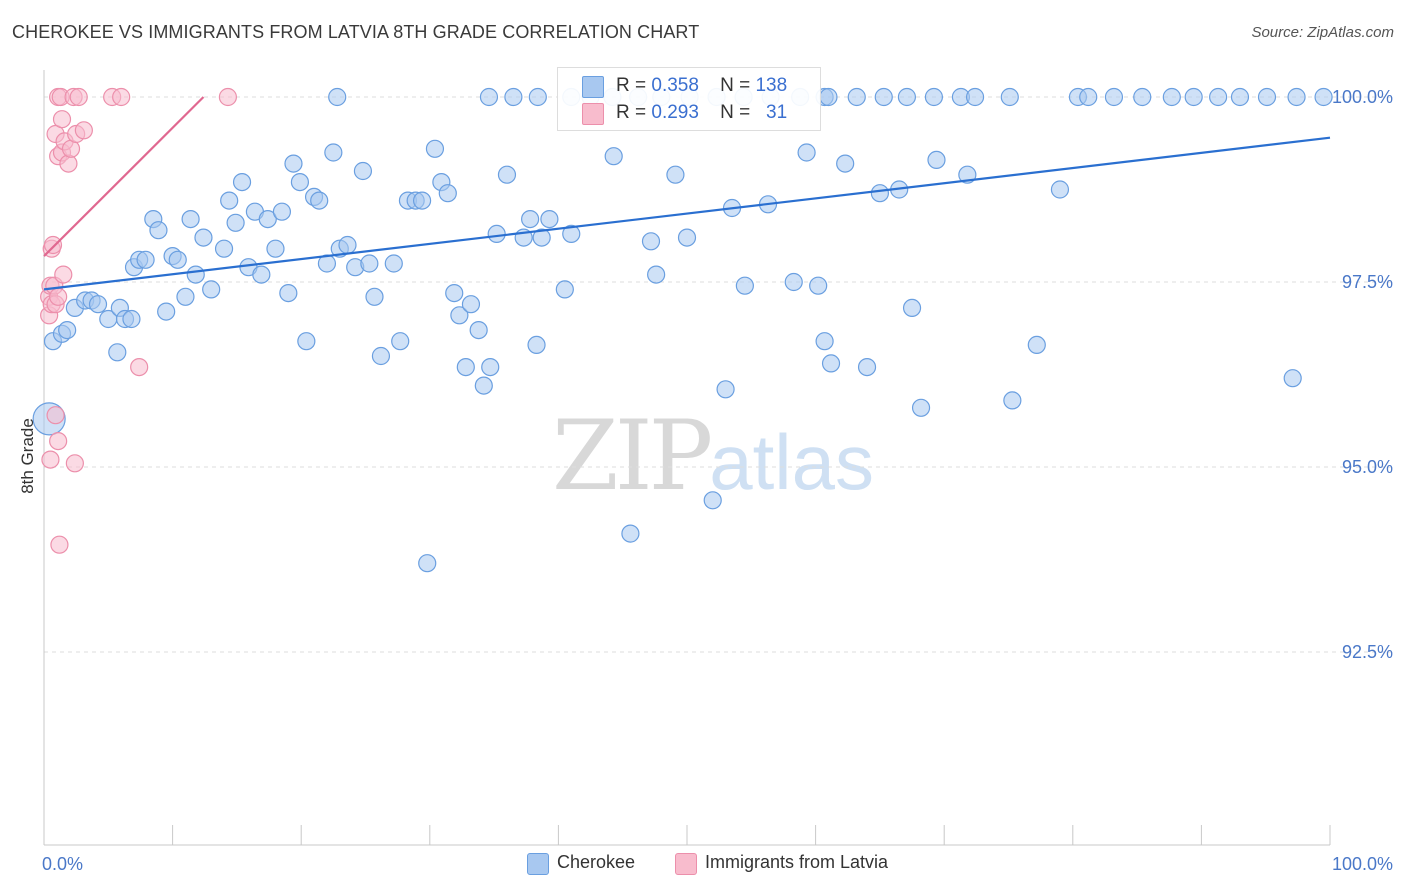  I want to click on x-tick-label-end: 100.0%, so click(1362, 864).